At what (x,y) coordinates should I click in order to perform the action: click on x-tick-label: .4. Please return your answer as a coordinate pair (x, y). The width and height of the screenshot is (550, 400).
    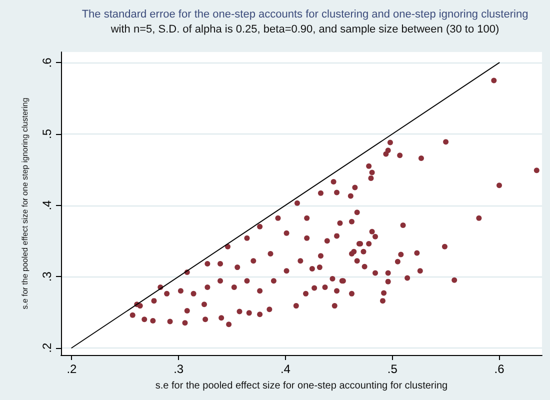
    Looking at the image, I should click on (285, 369).